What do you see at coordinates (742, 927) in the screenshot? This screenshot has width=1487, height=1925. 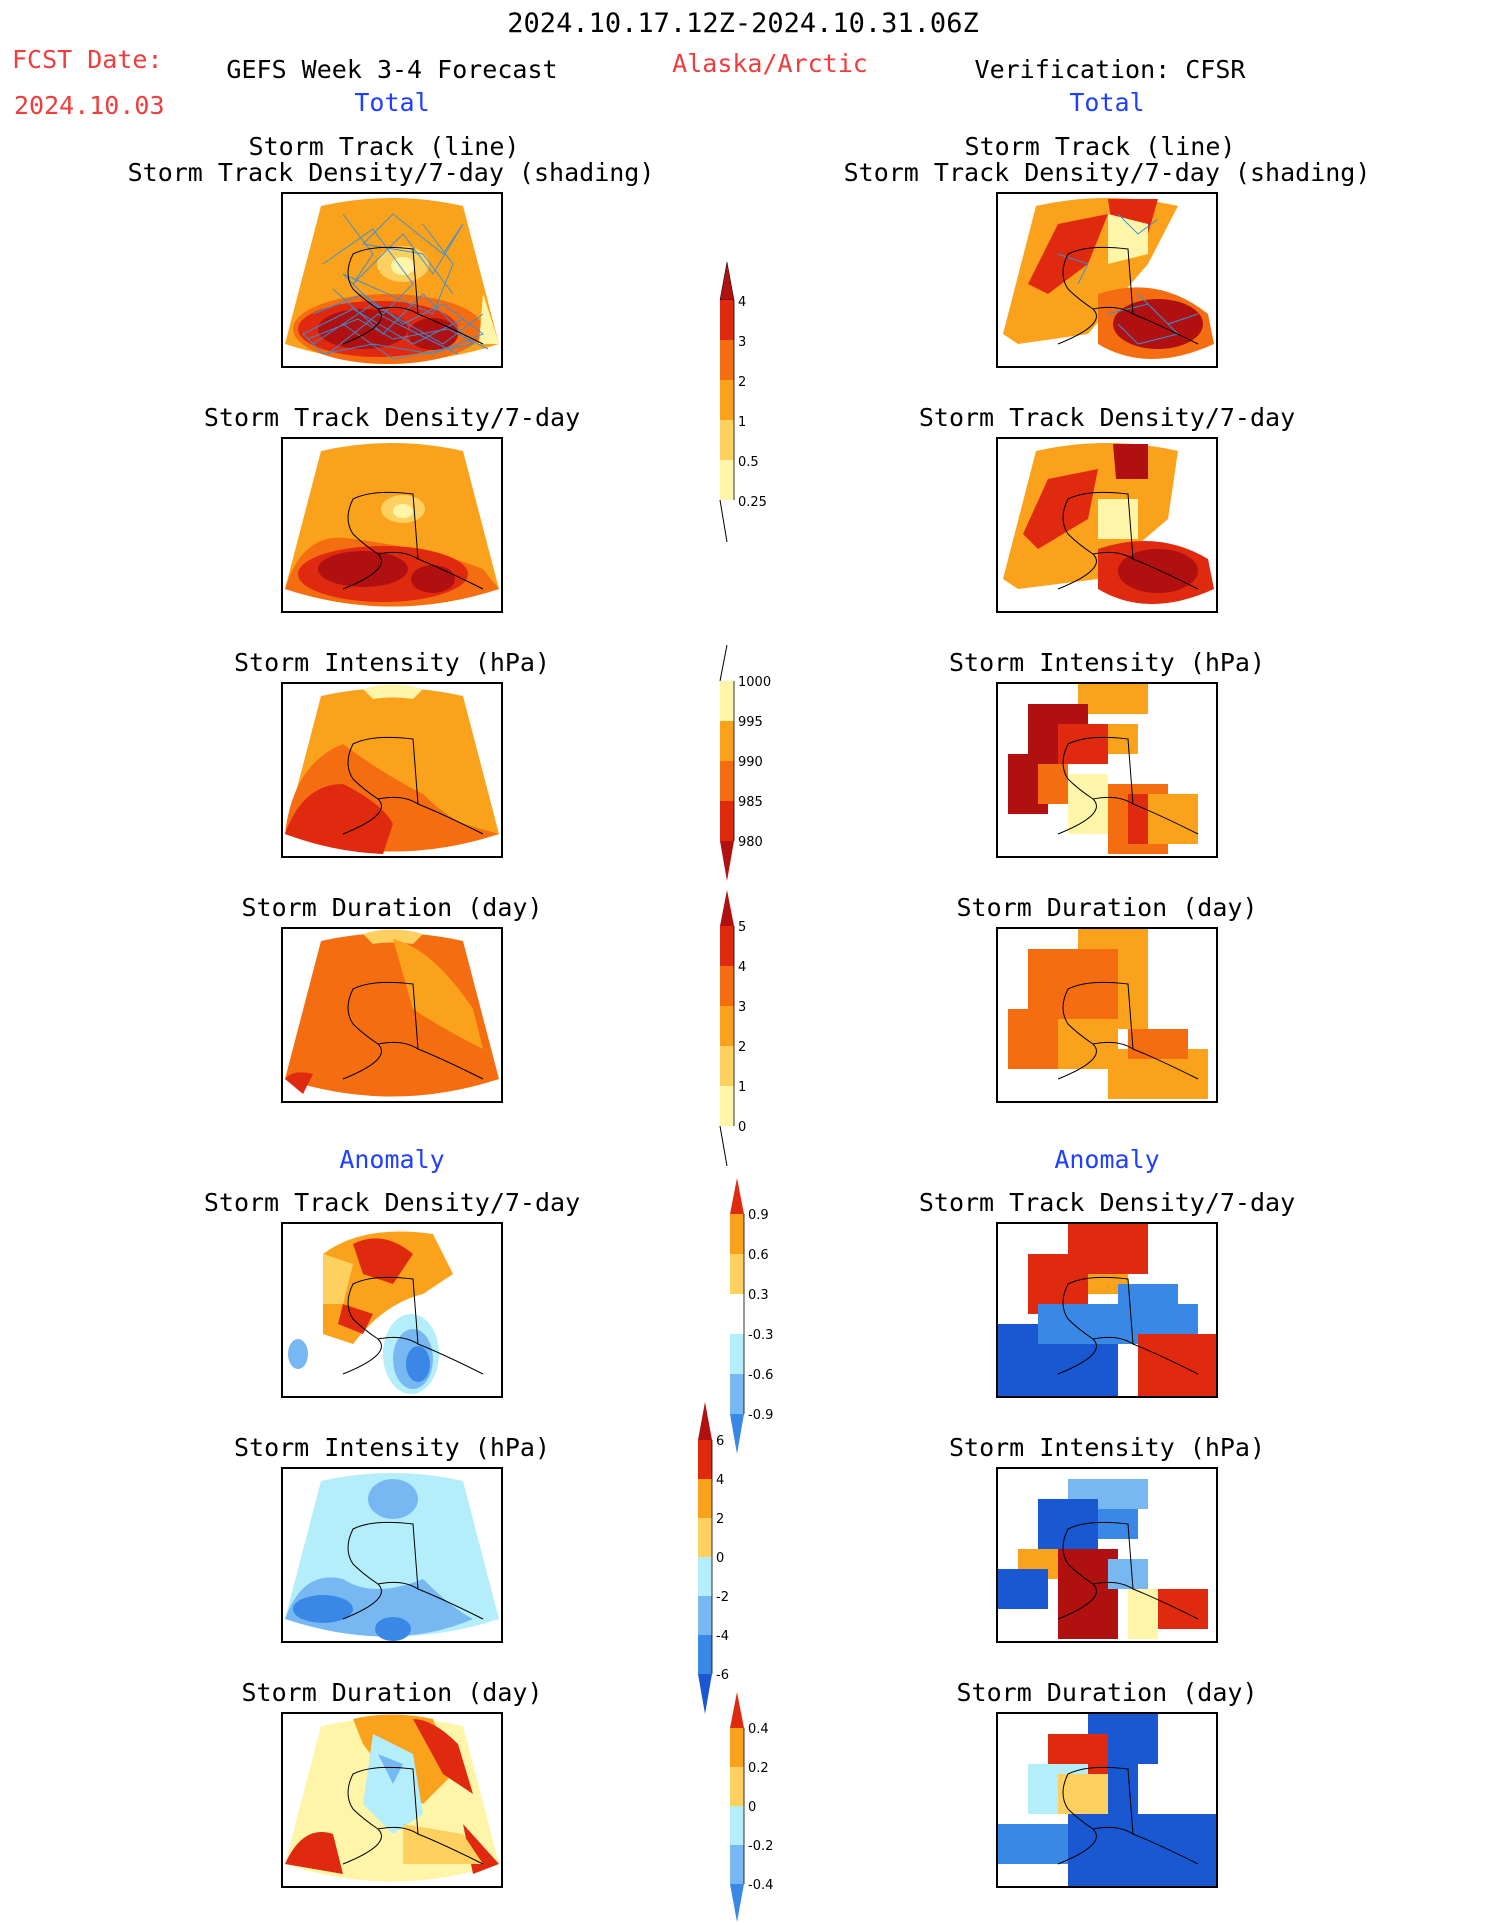 I see `duration-total-level-0: 5` at bounding box center [742, 927].